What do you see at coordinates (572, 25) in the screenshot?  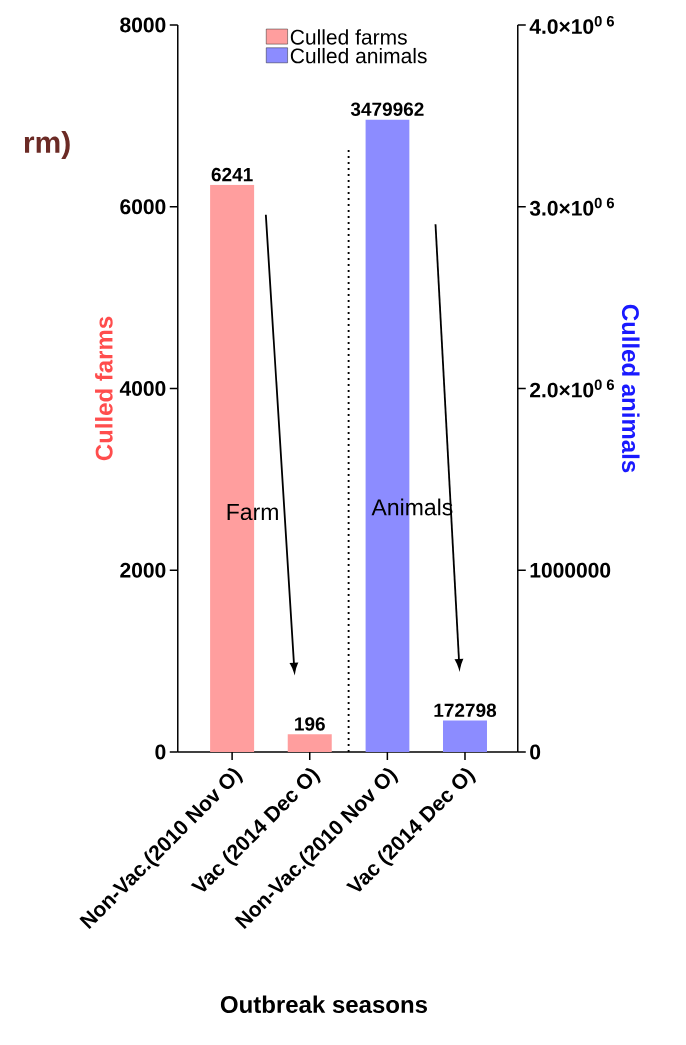 I see `y2-tick-label: 4.0×10$^{0 6}$` at bounding box center [572, 25].